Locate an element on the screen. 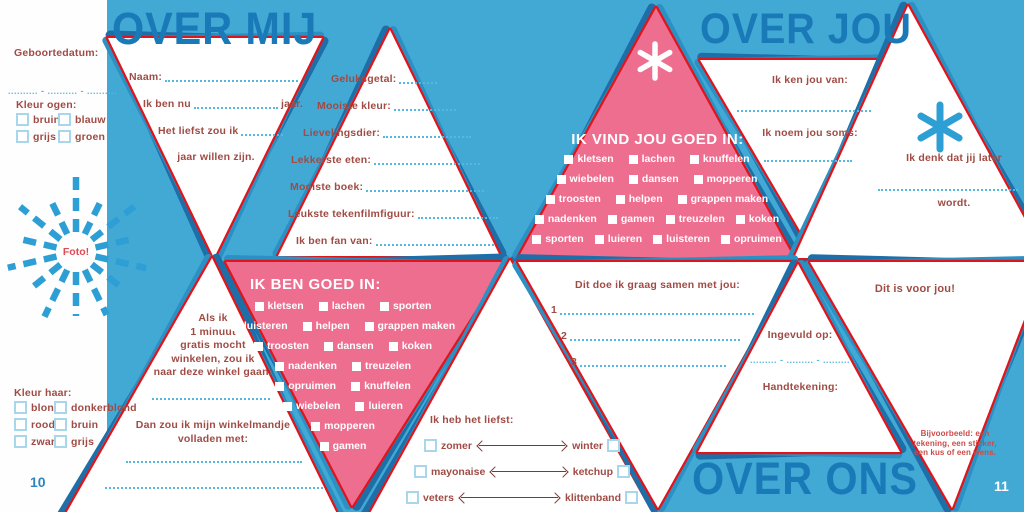  shop-field-line is located at coordinates (211, 399).